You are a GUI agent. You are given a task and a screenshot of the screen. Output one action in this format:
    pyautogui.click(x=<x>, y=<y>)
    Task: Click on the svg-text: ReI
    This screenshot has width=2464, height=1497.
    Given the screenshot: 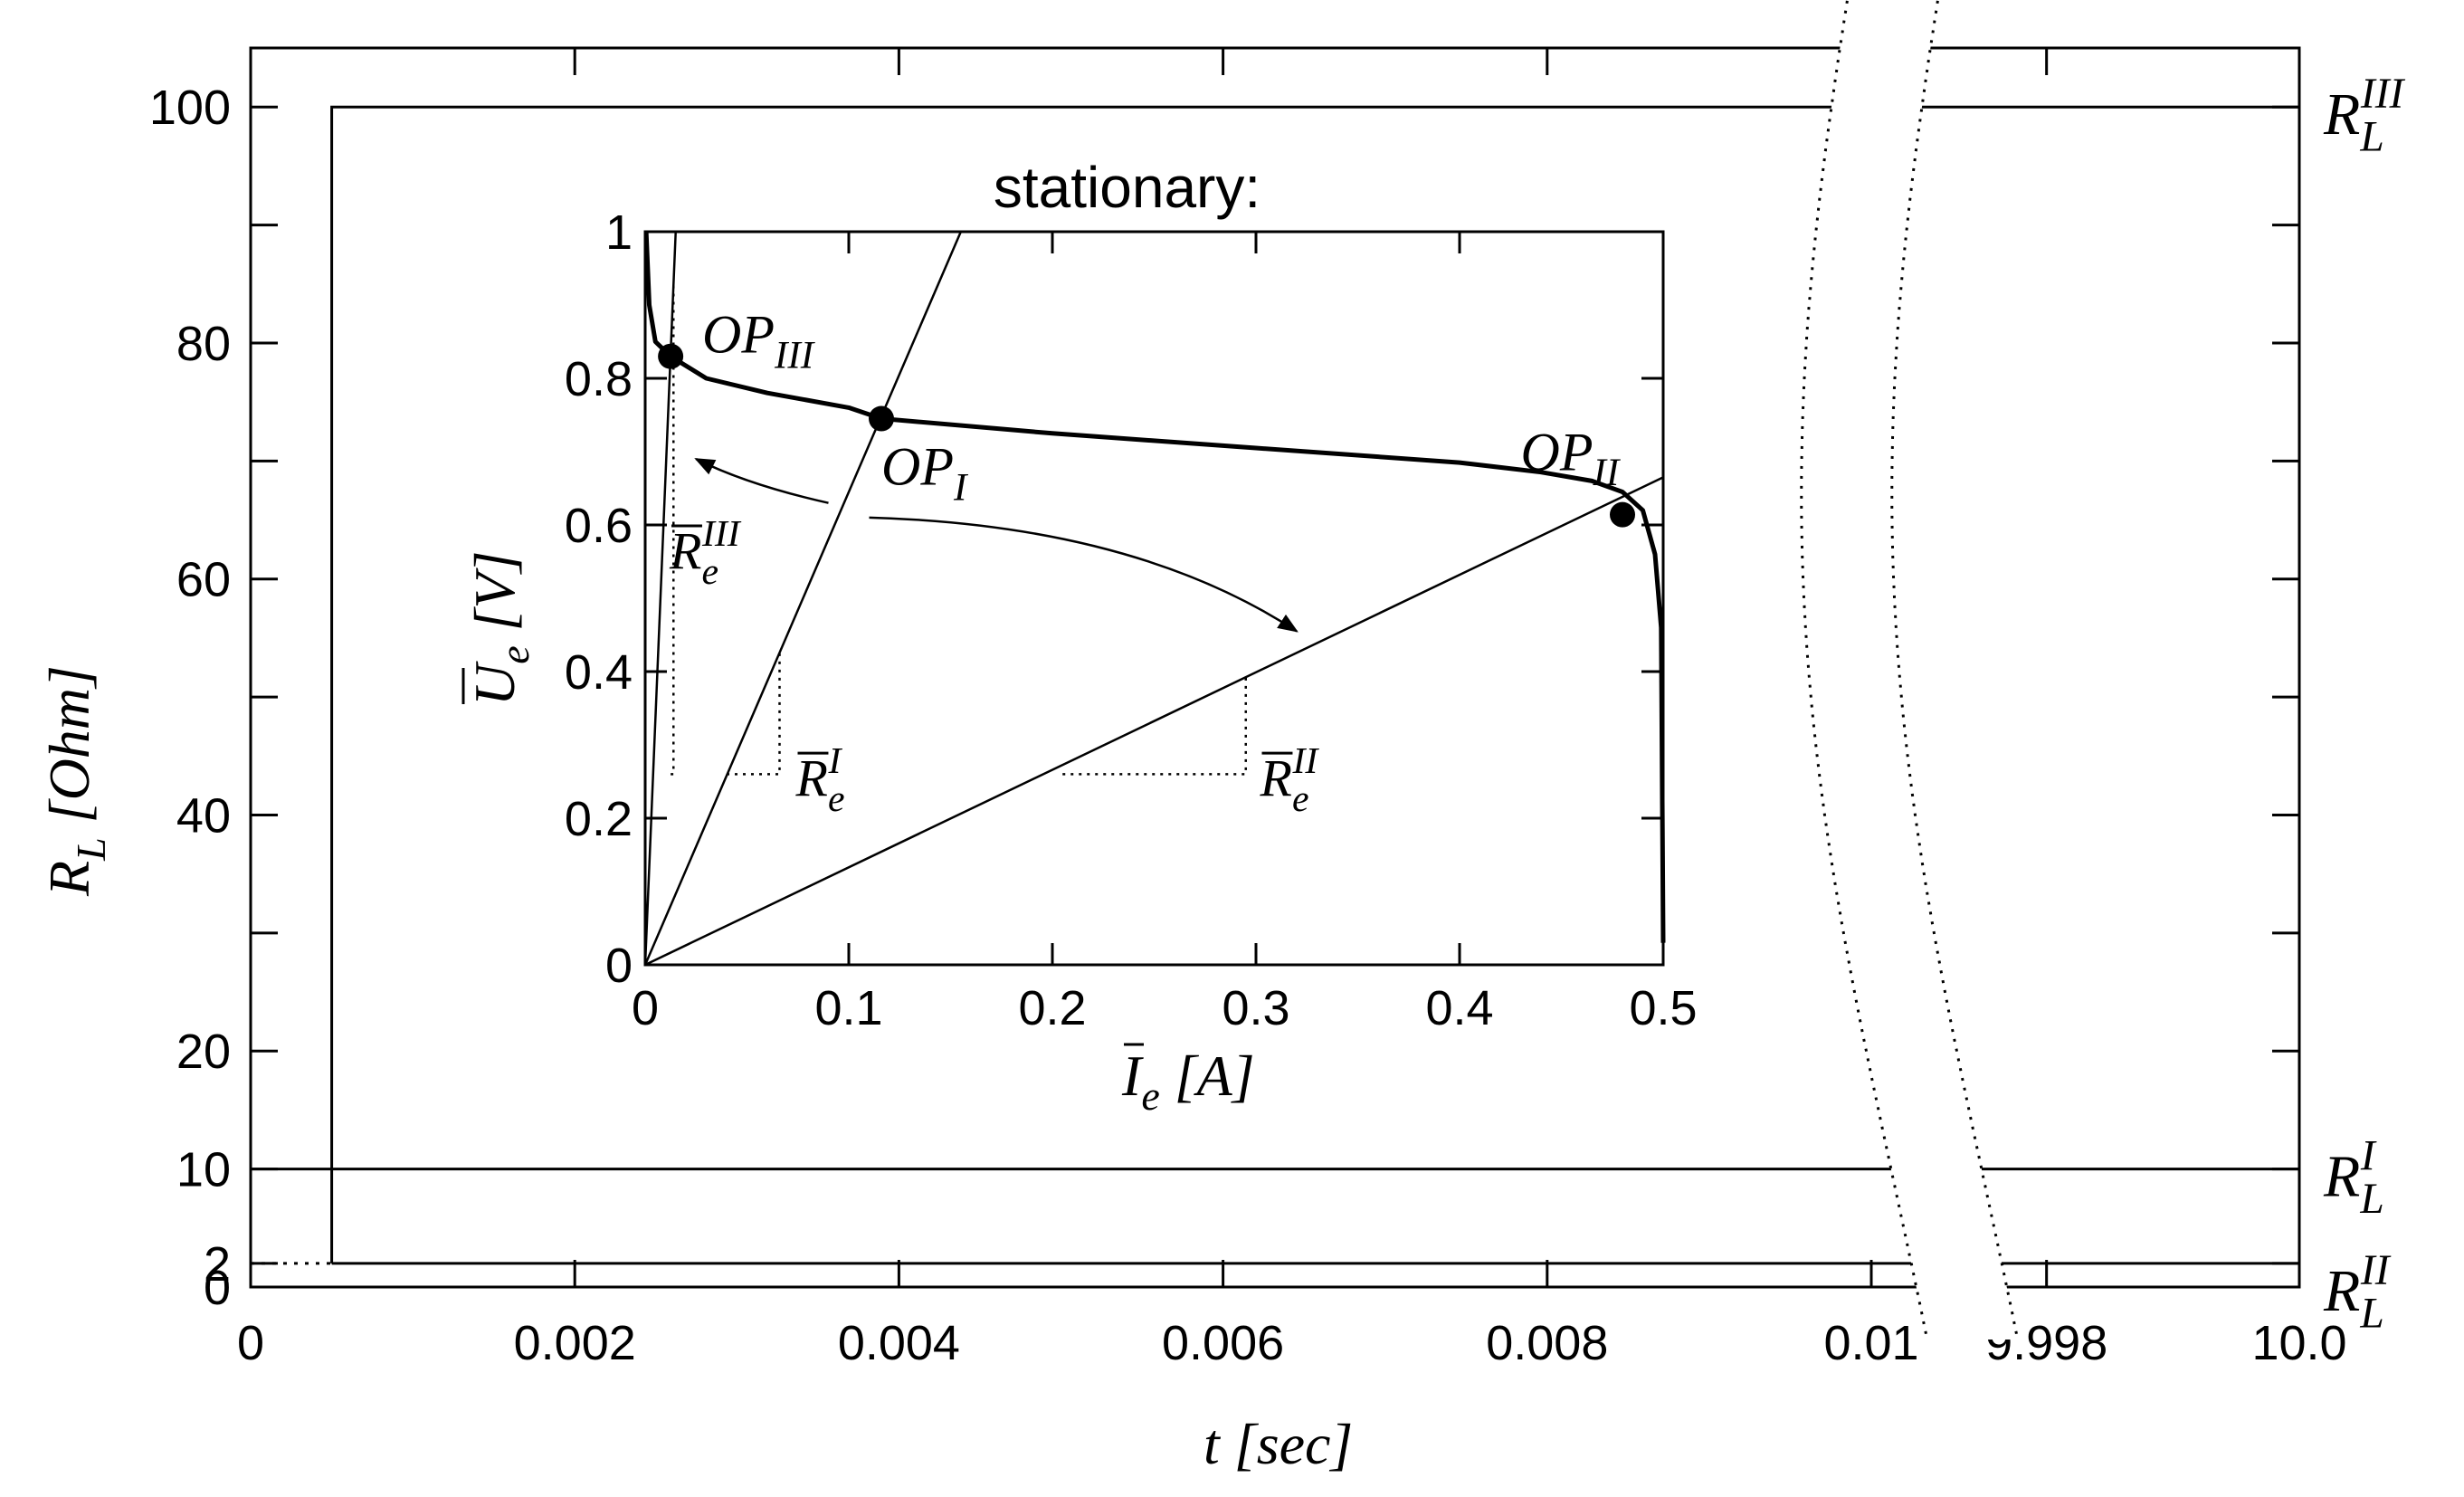 What is the action you would take?
    pyautogui.click(x=820, y=780)
    